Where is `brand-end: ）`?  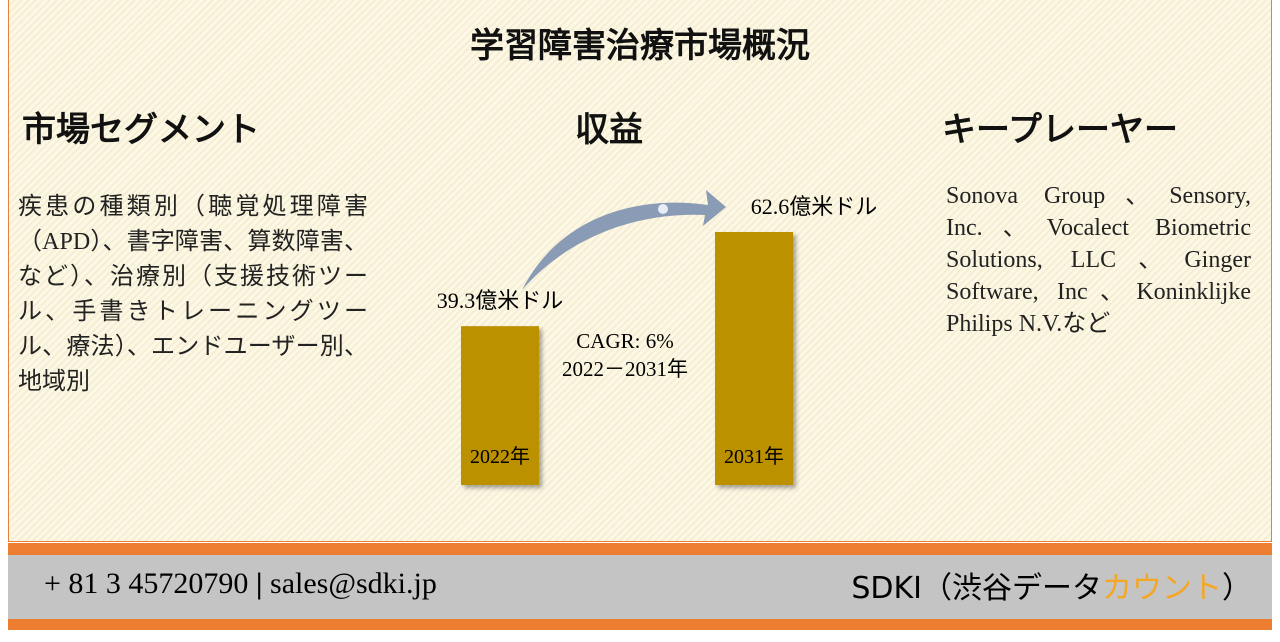 brand-end: ） is located at coordinates (1237, 588).